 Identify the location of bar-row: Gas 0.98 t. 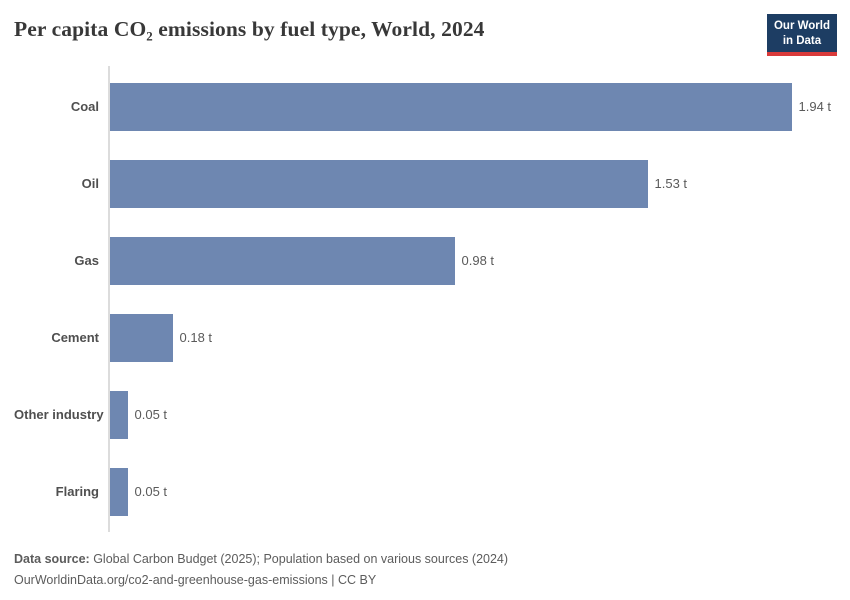
(425, 260).